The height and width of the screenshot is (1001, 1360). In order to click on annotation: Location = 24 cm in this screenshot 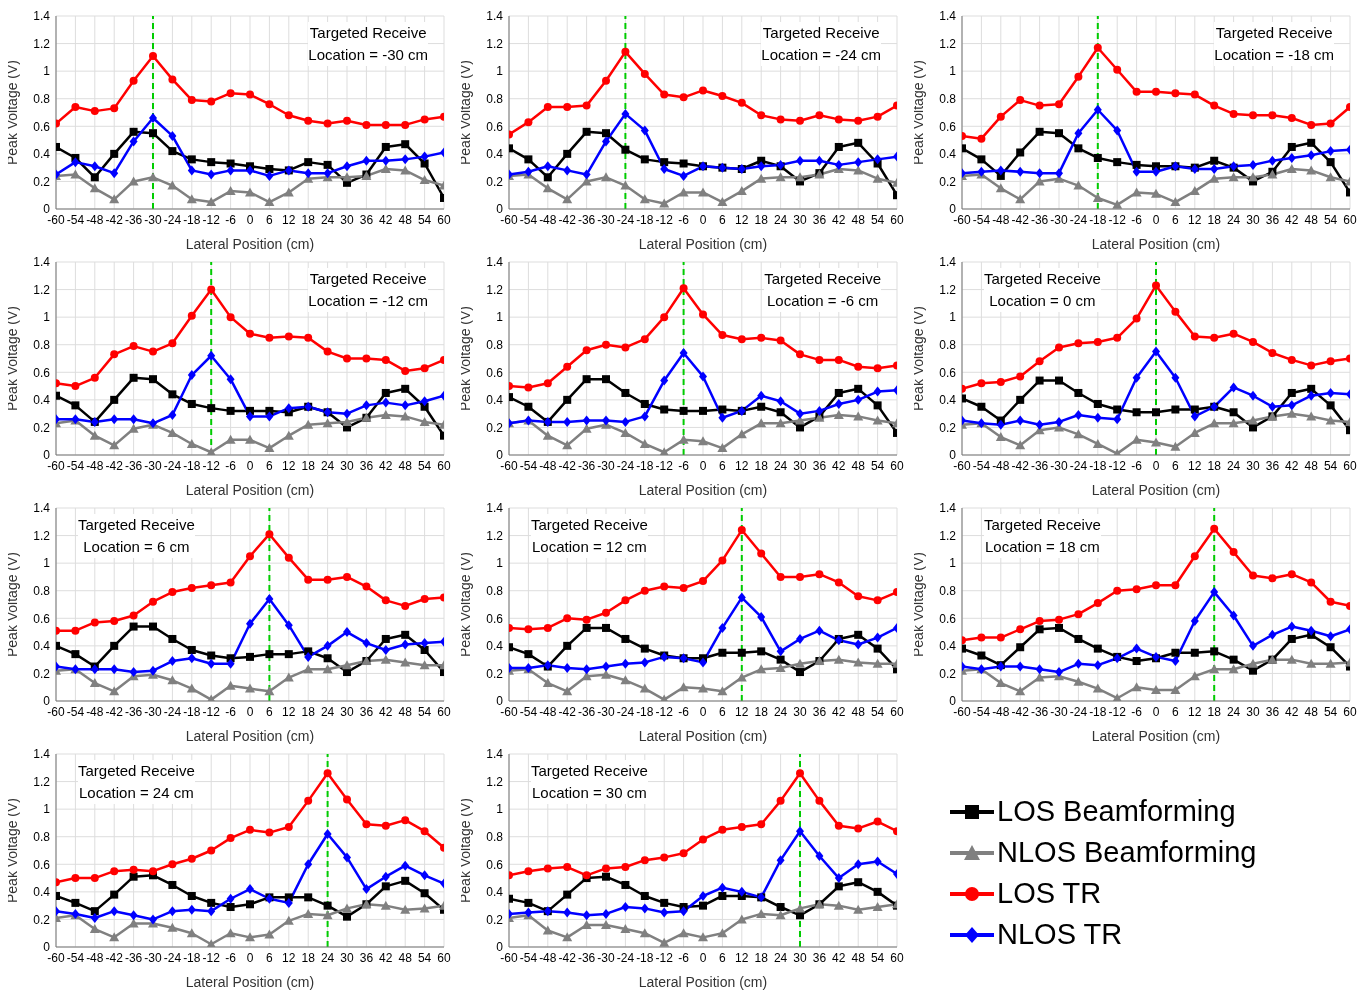, I will do `click(136, 793)`.